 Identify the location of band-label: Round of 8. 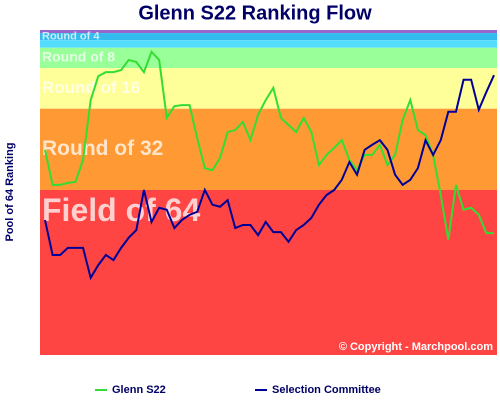
(78, 57).